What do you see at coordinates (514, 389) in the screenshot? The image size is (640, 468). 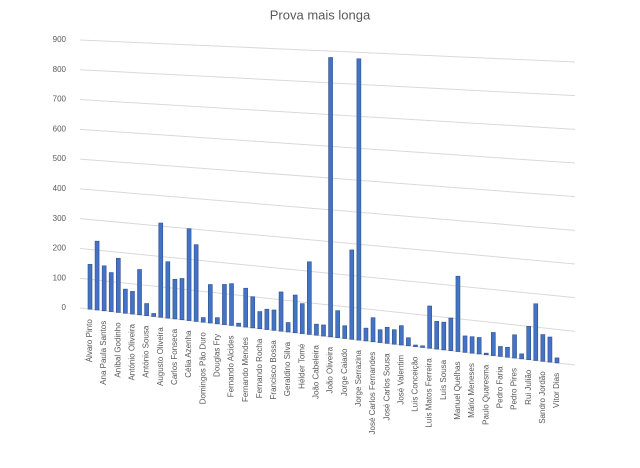 I see `x-tick-label: Pedro Pires` at bounding box center [514, 389].